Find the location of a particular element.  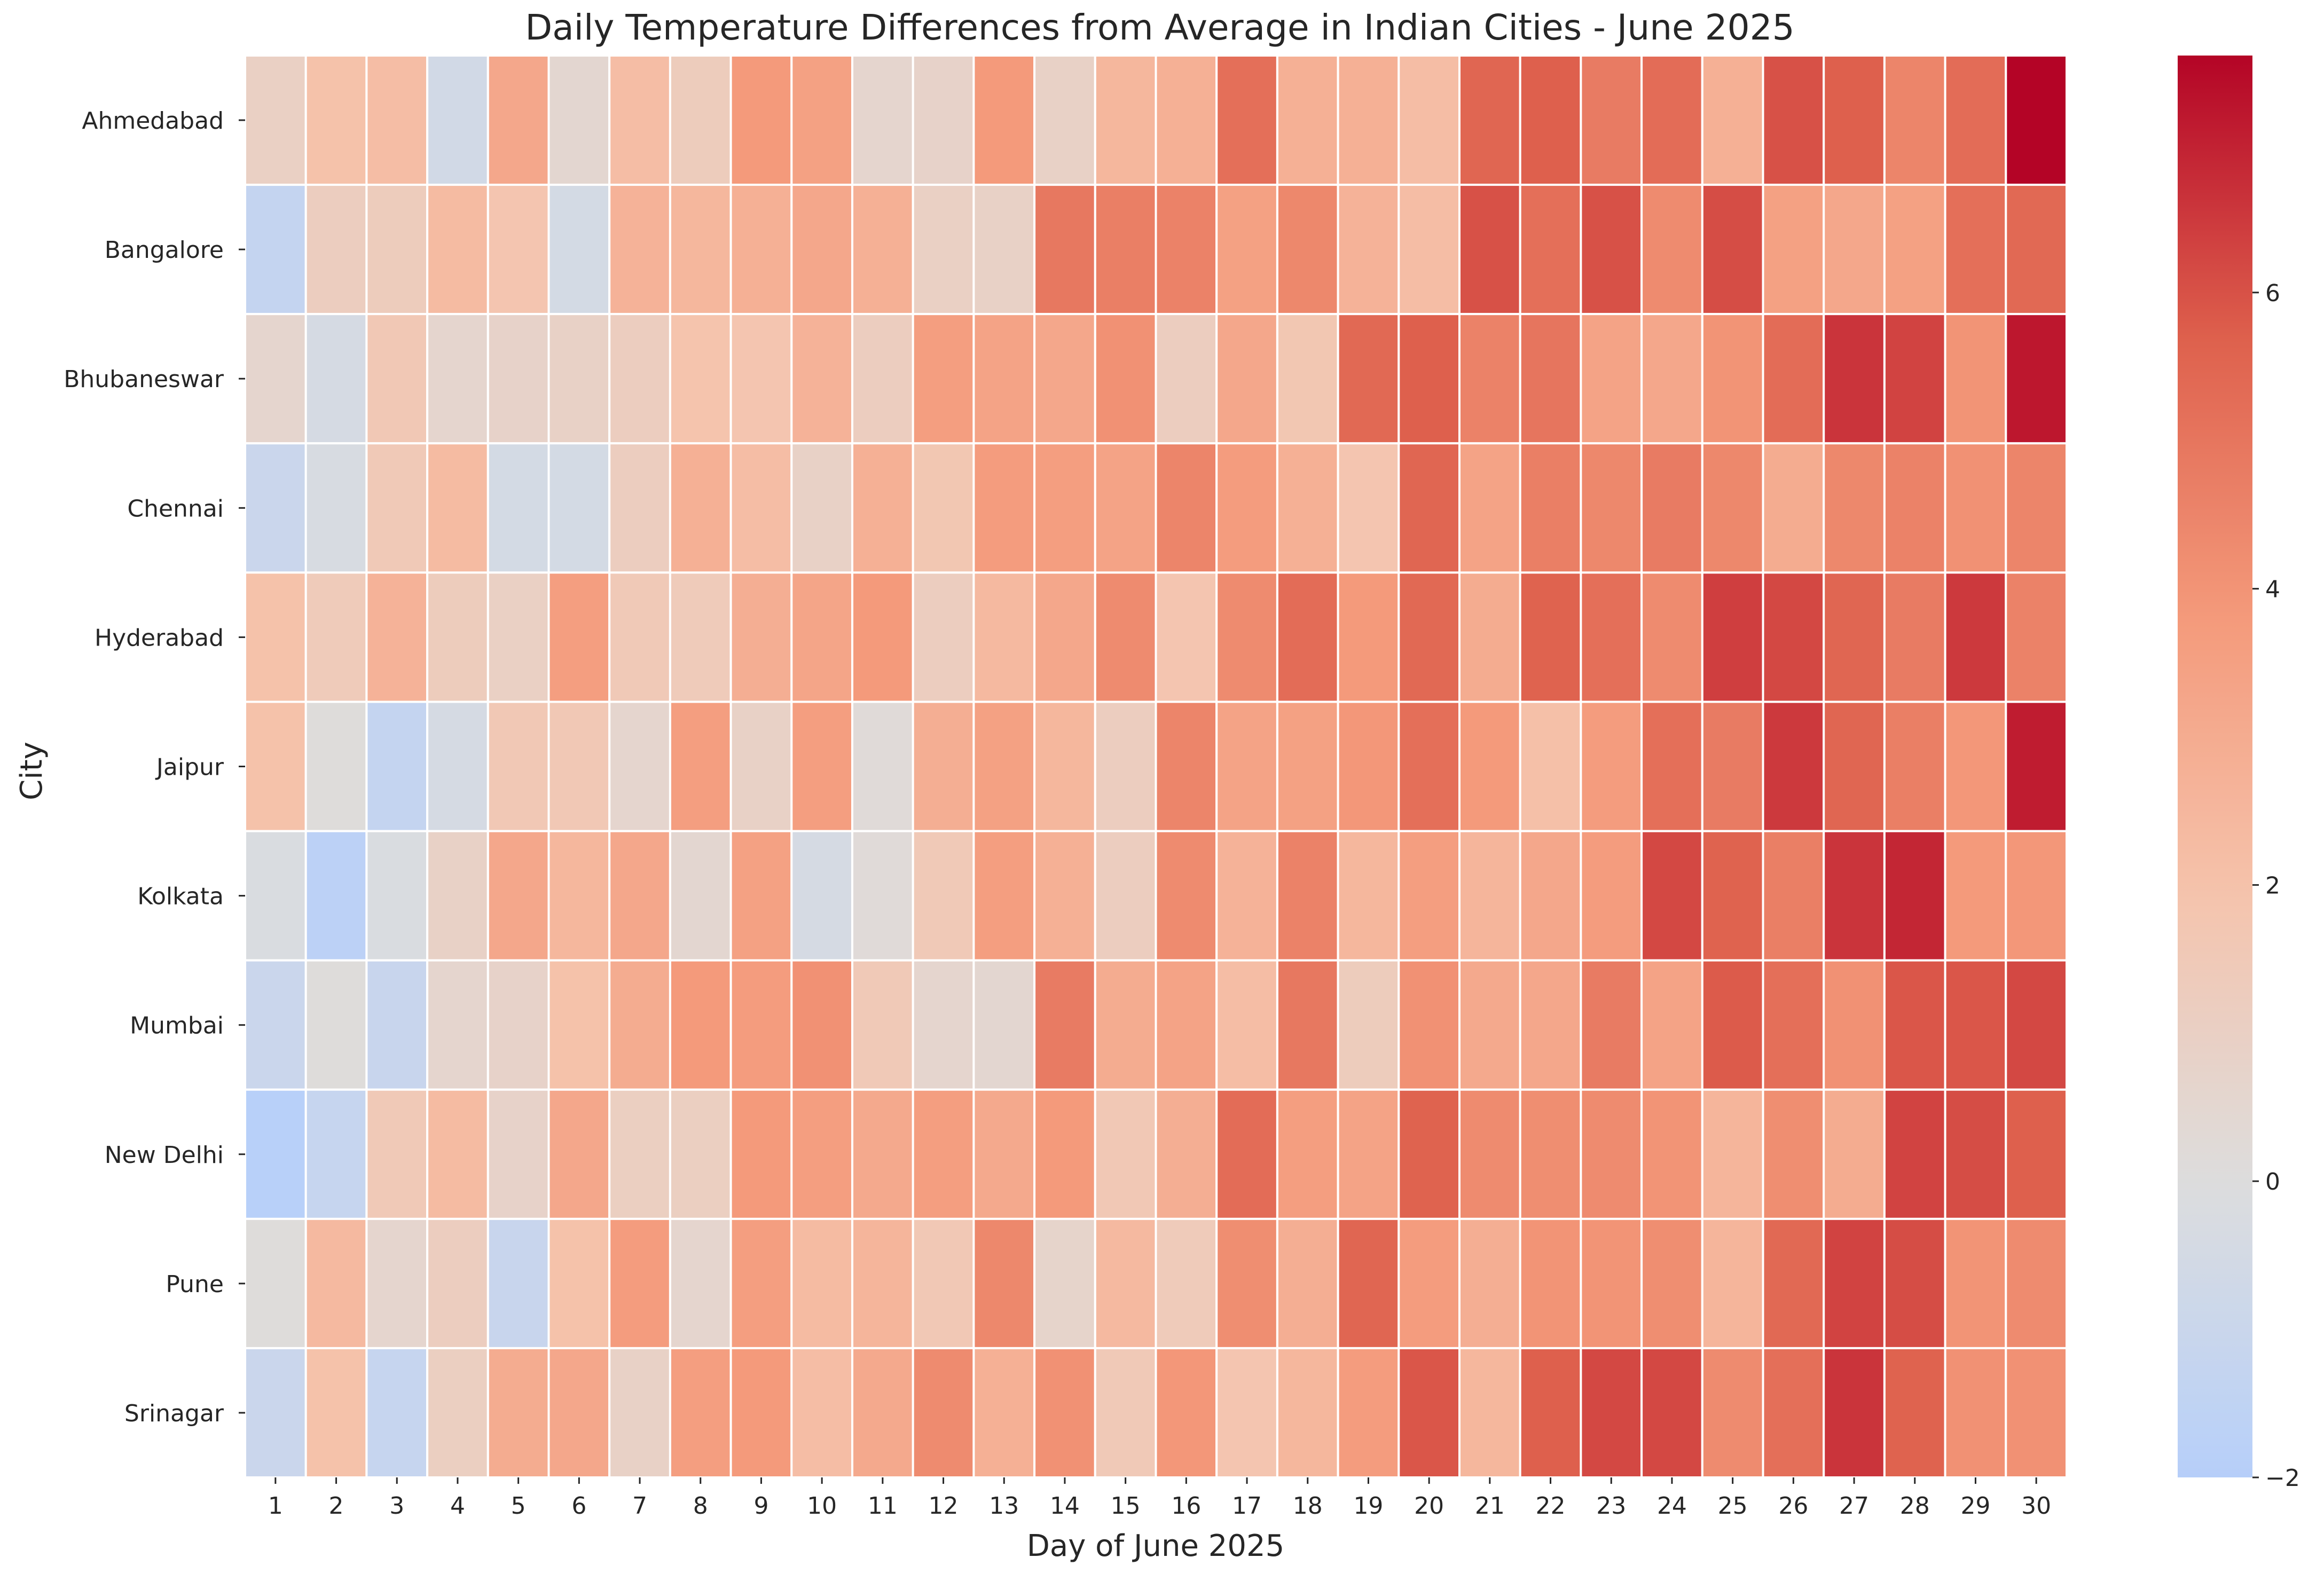

colorbar-tick-labels: −2 0 2 4 6 is located at coordinates (2276, 886).